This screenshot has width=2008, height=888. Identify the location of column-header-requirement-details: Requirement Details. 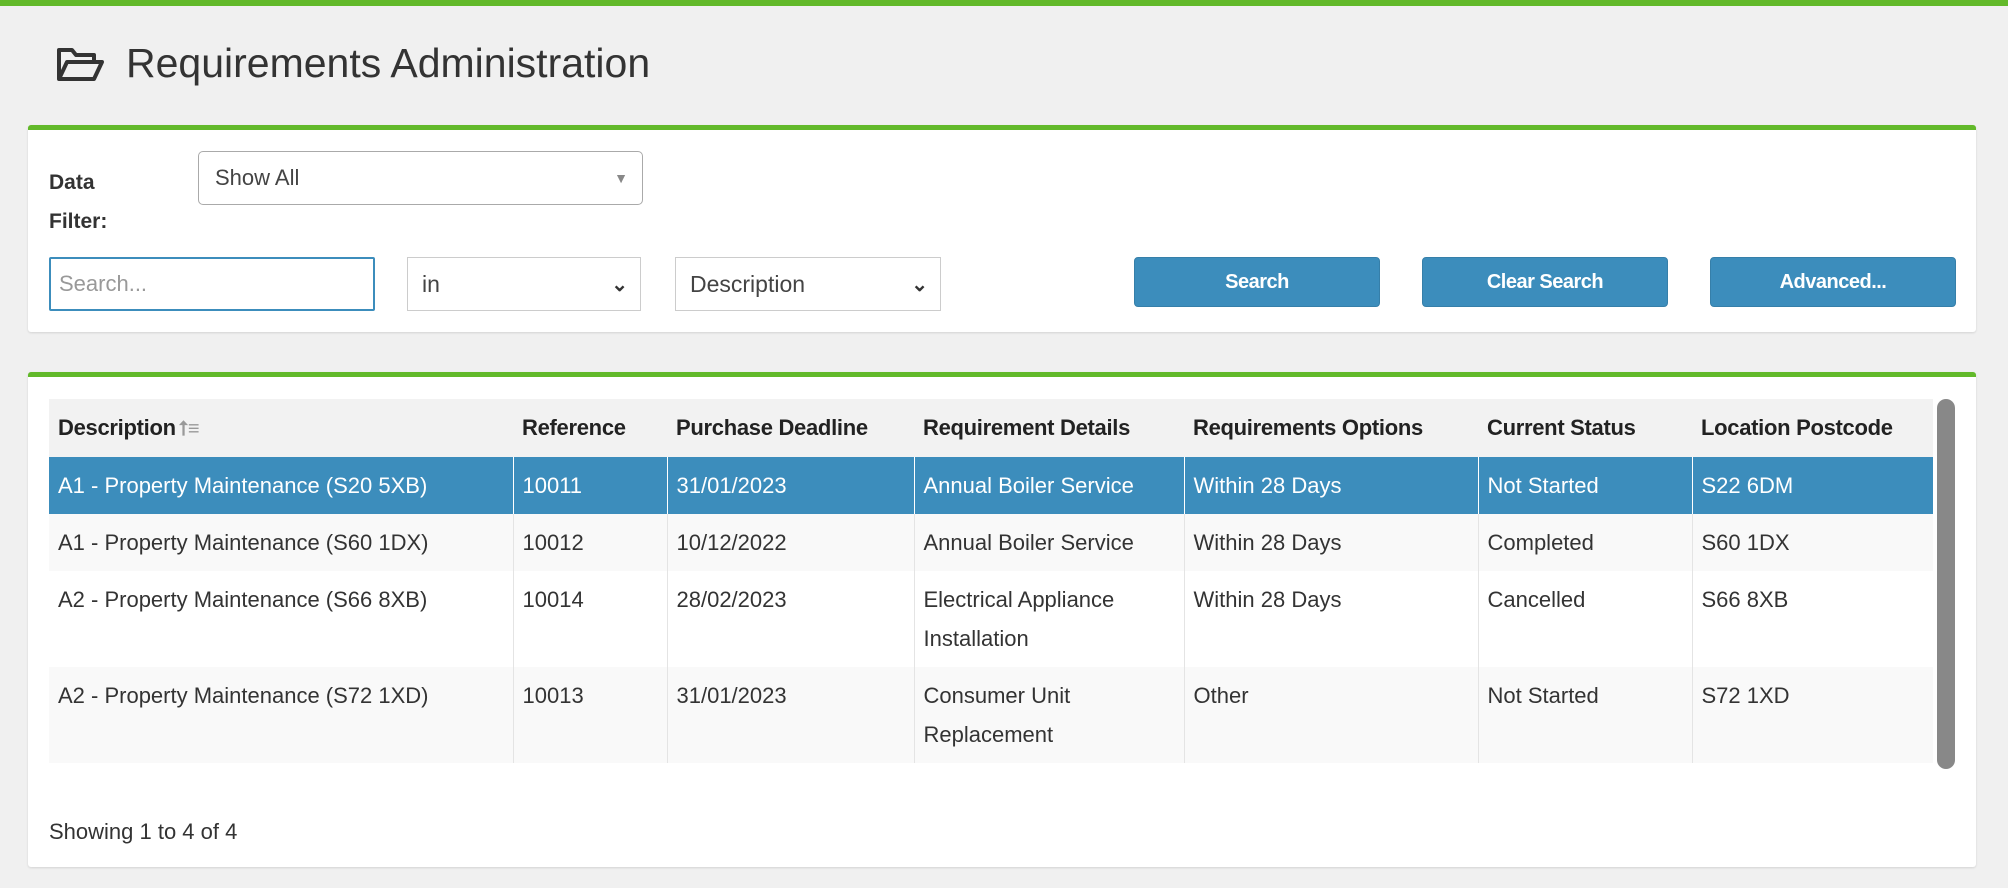
(1049, 428).